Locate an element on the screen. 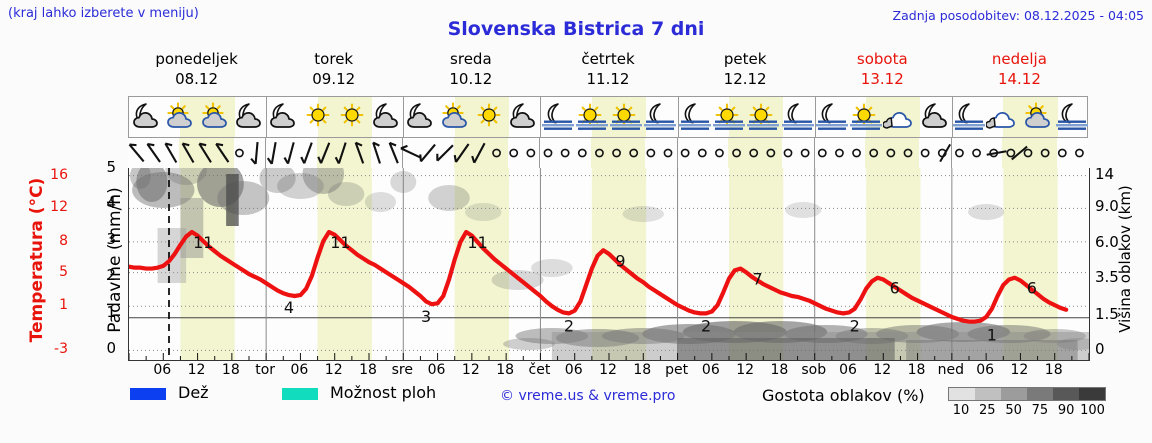 This screenshot has height=443, width=1152. temperature-tick-2: 8 is located at coordinates (63, 240).